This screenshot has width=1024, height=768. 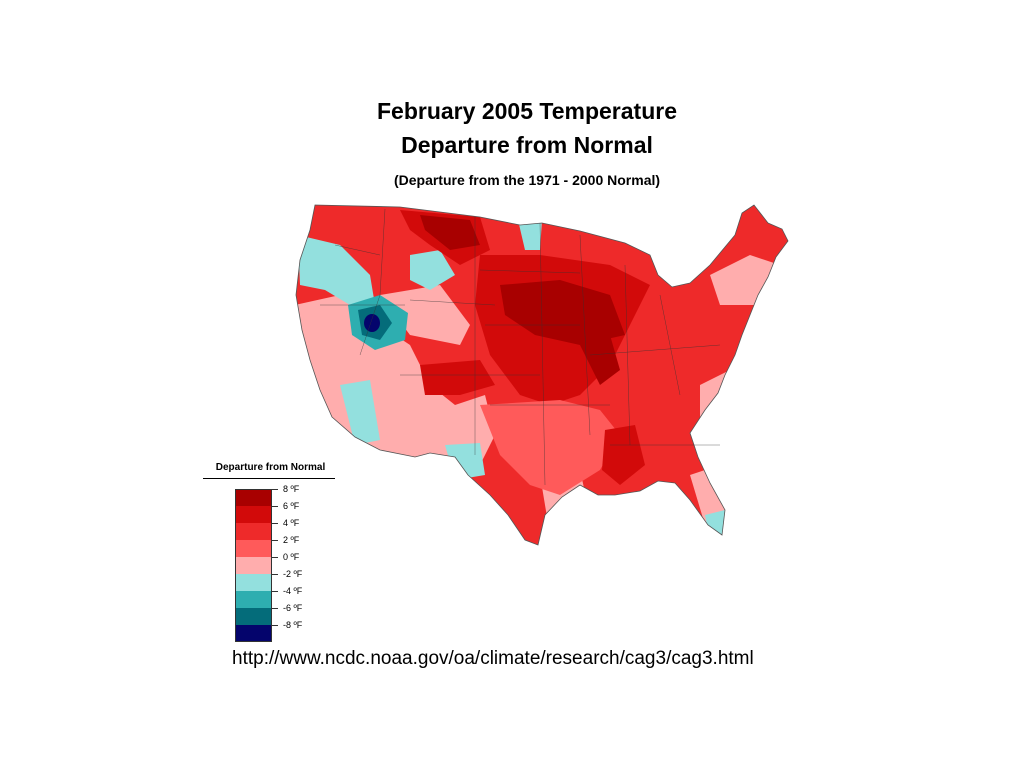 I want to click on legend-label: 4 ºF, so click(x=291, y=523).